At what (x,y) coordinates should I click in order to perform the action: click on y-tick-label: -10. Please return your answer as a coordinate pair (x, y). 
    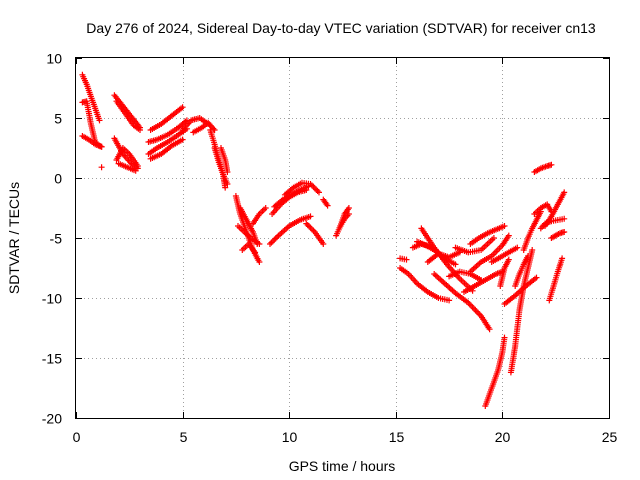
    Looking at the image, I should click on (52, 299).